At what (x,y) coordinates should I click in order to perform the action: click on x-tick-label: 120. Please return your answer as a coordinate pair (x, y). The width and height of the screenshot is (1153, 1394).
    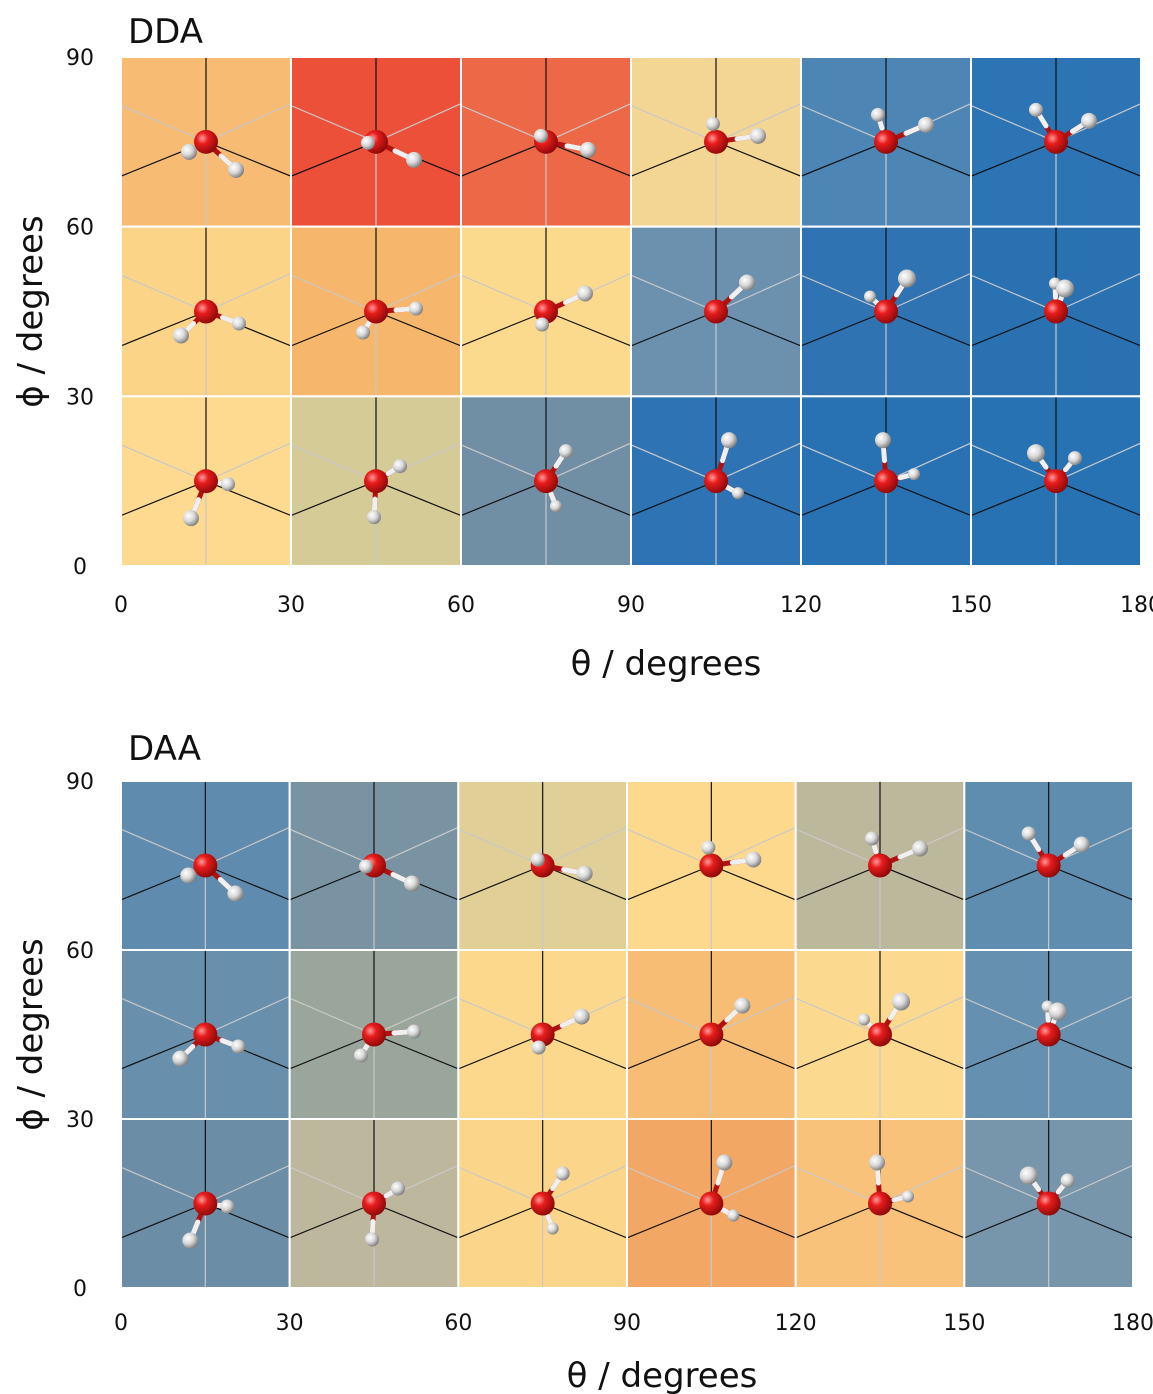
    Looking at the image, I should click on (796, 1323).